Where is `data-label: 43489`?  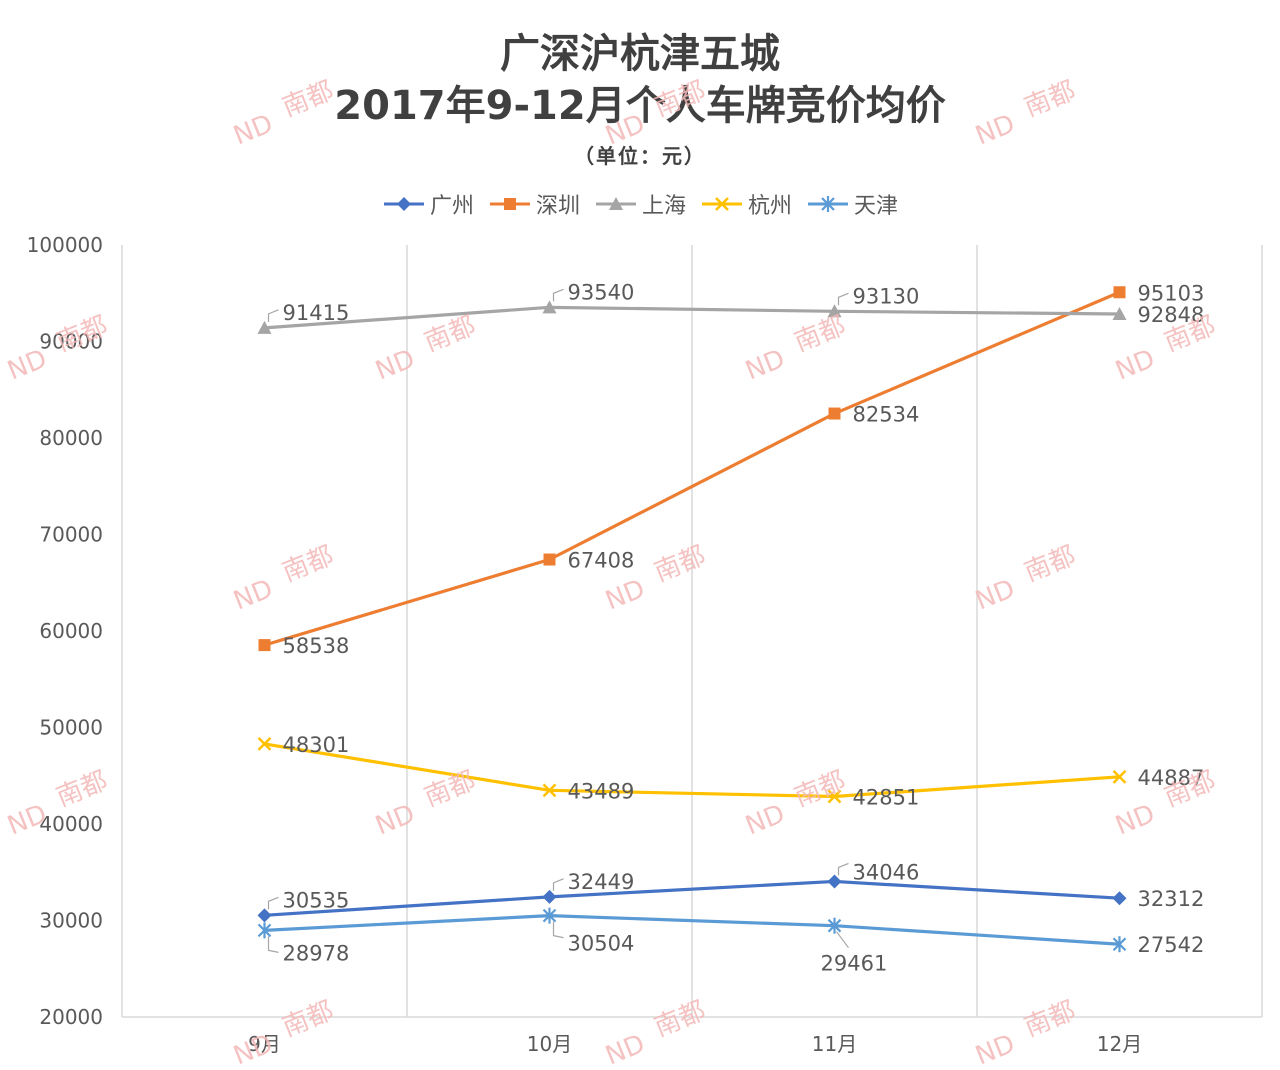 data-label: 43489 is located at coordinates (601, 791).